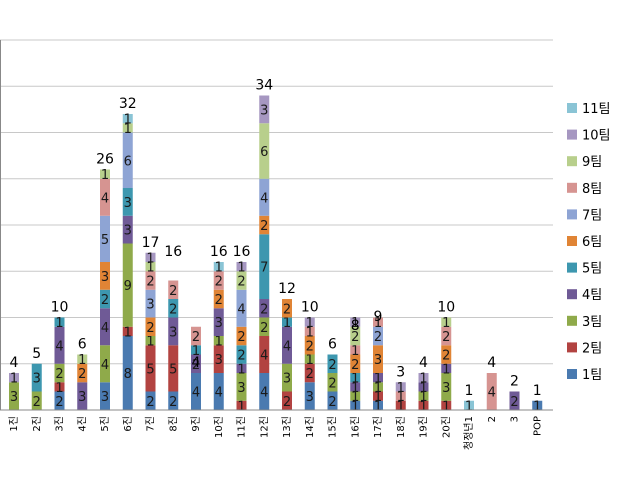  I want to click on bar-segment-15진-5팀, so click(332, 363).